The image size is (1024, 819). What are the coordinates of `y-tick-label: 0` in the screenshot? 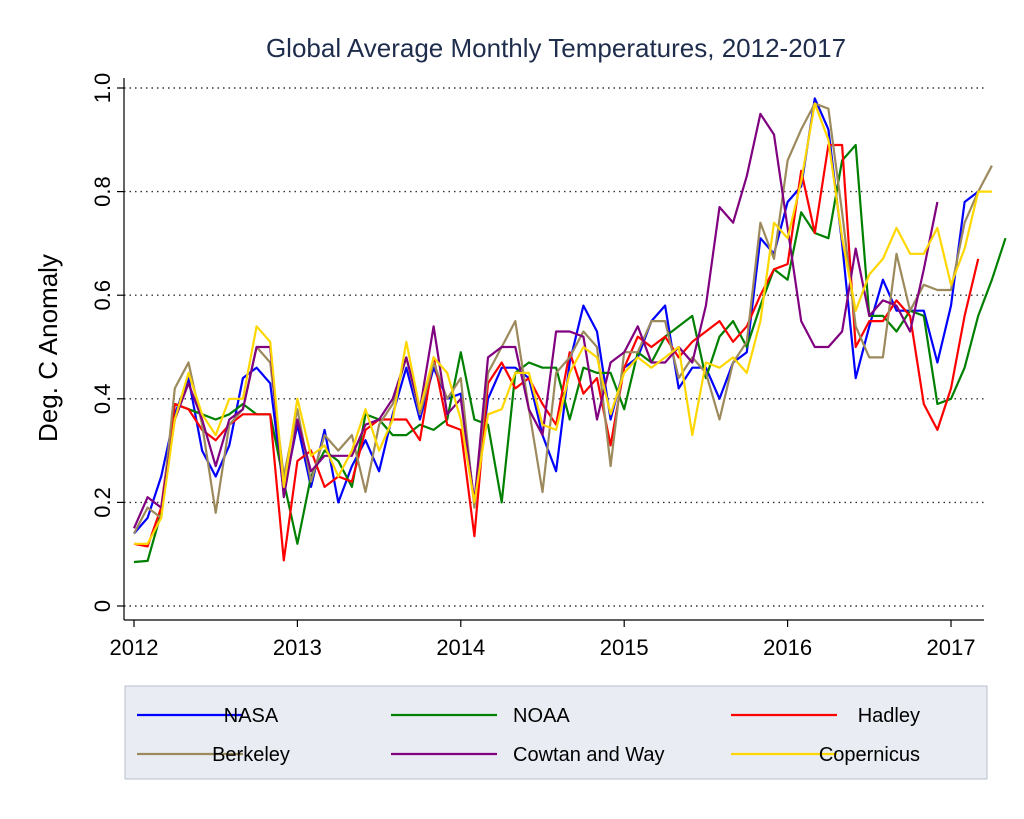 It's located at (102, 606).